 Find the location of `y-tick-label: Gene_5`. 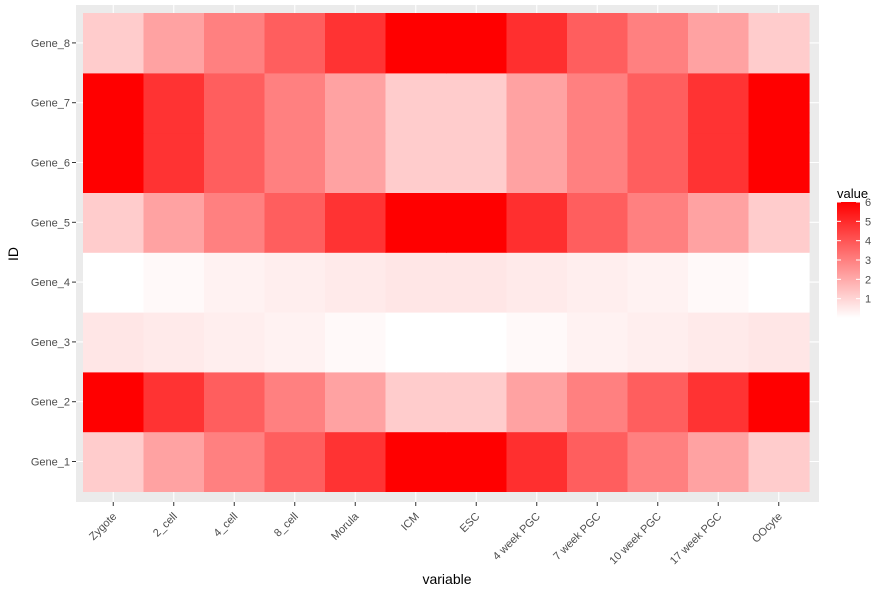

y-tick-label: Gene_5 is located at coordinates (50, 223).